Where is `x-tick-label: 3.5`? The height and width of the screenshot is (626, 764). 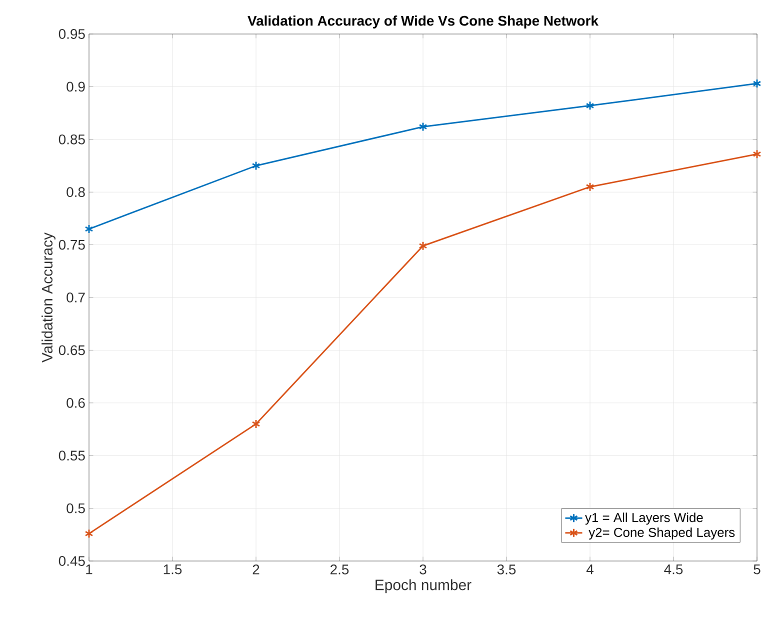
x-tick-label: 3.5 is located at coordinates (506, 569).